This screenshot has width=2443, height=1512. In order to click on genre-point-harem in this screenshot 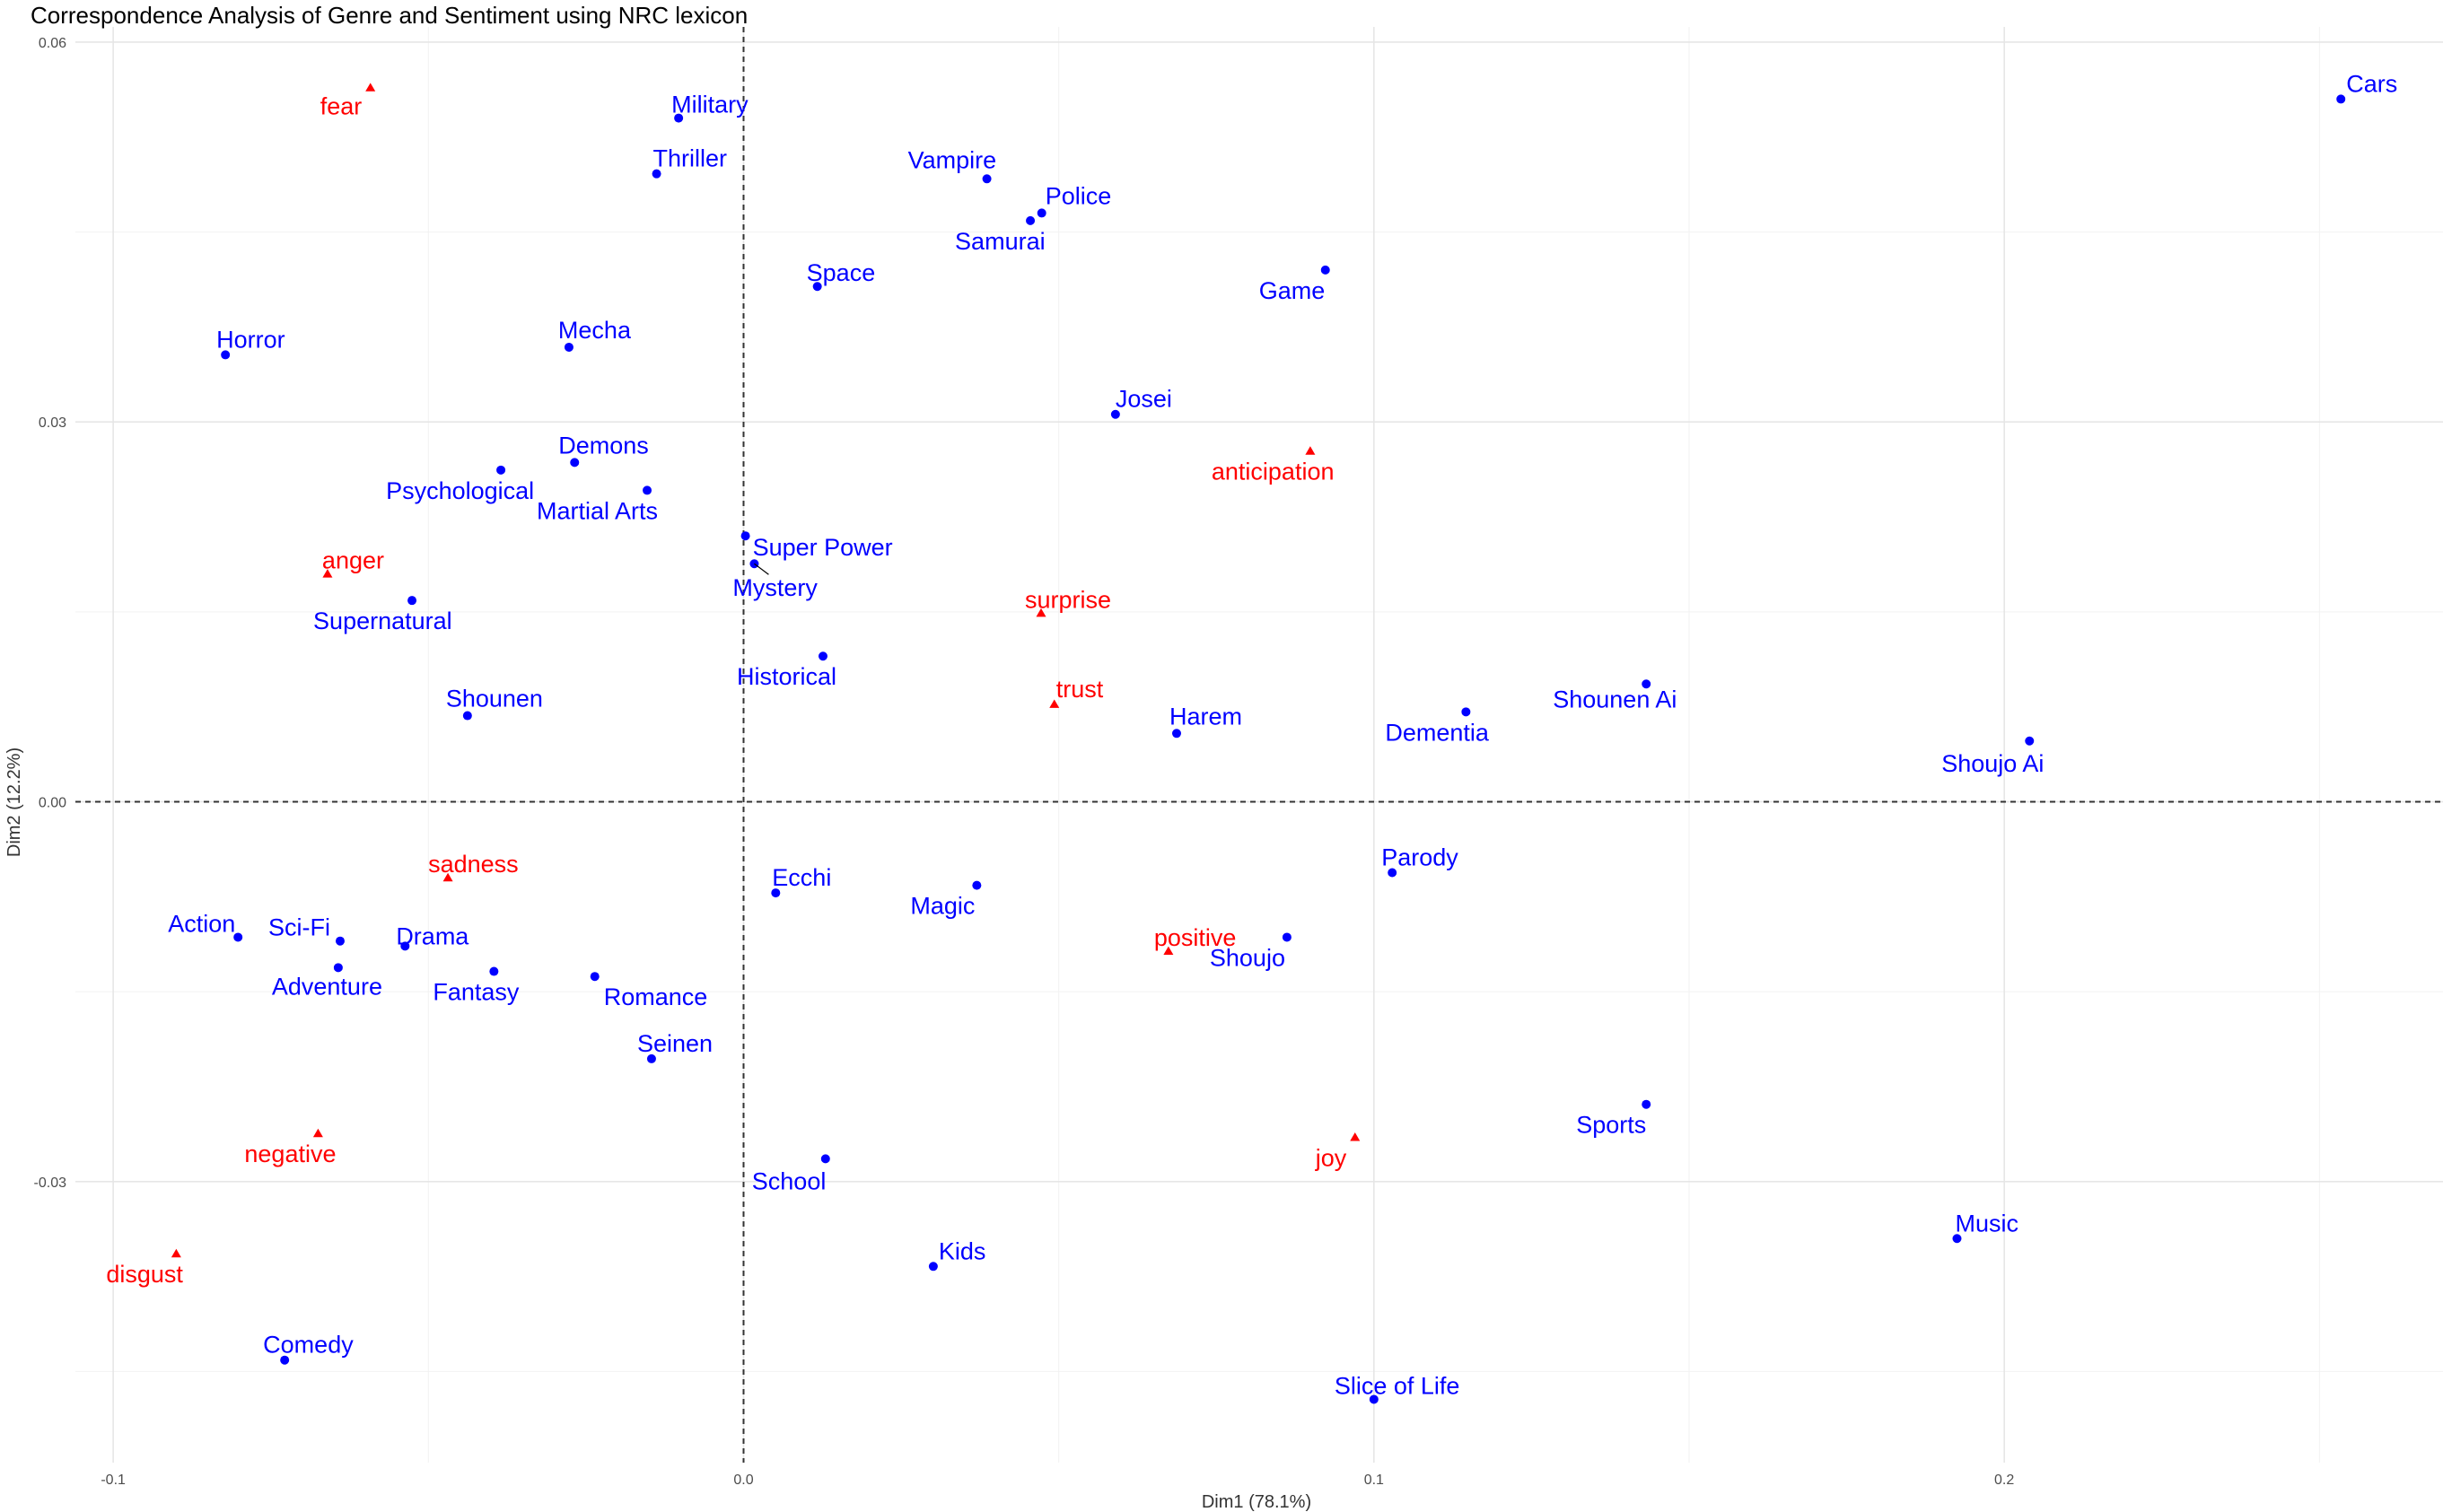, I will do `click(1176, 734)`.